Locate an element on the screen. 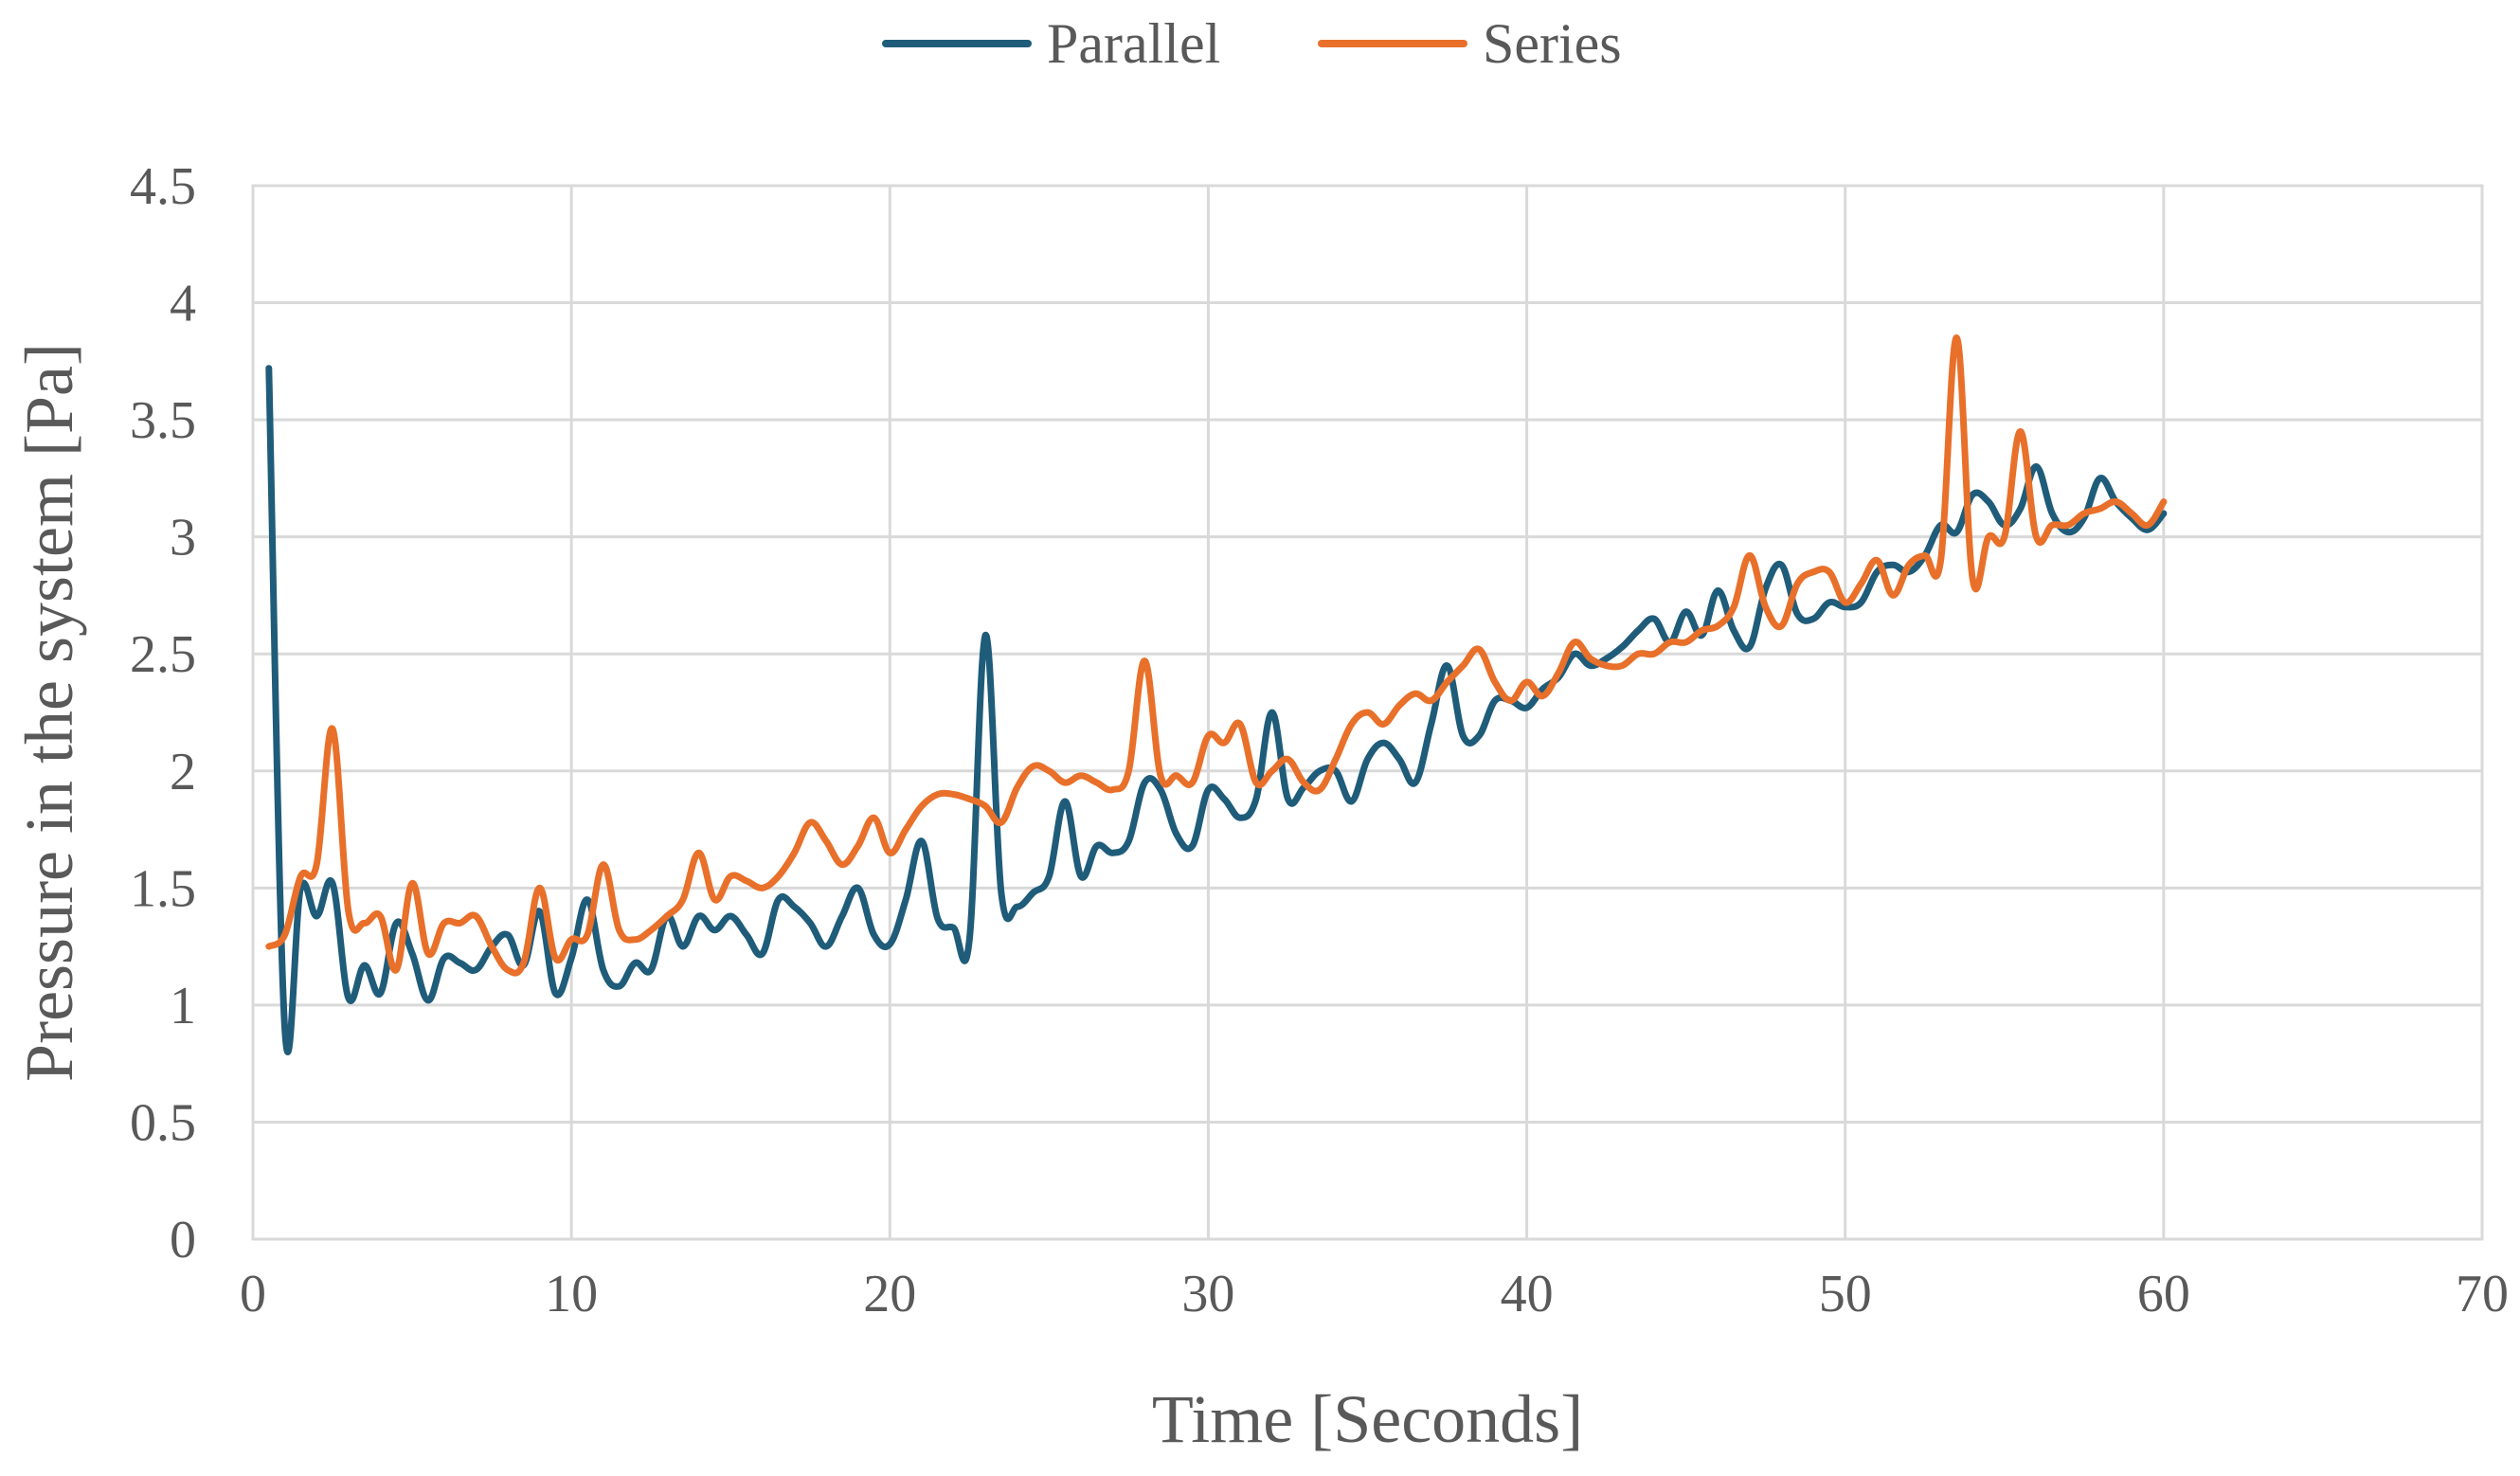 This screenshot has width=2520, height=1476. y-tick-label: 0 is located at coordinates (183, 1240).